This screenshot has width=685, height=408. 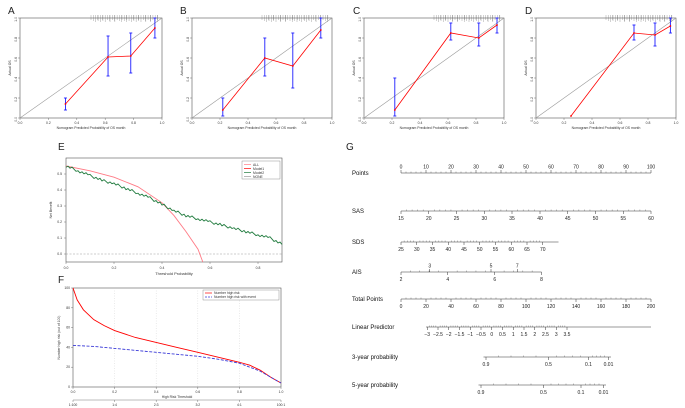 What do you see at coordinates (61, 280) in the screenshot?
I see `panel-label-f: F` at bounding box center [61, 280].